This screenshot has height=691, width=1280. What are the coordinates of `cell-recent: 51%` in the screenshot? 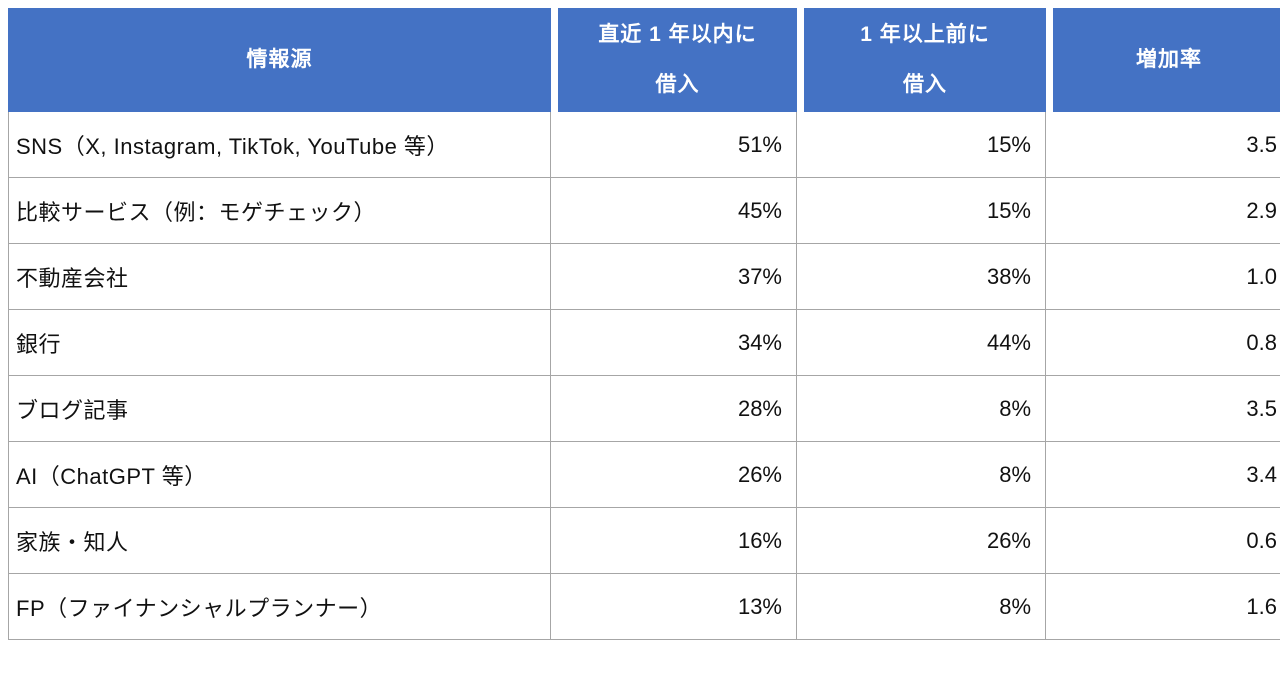 It's located at (674, 145).